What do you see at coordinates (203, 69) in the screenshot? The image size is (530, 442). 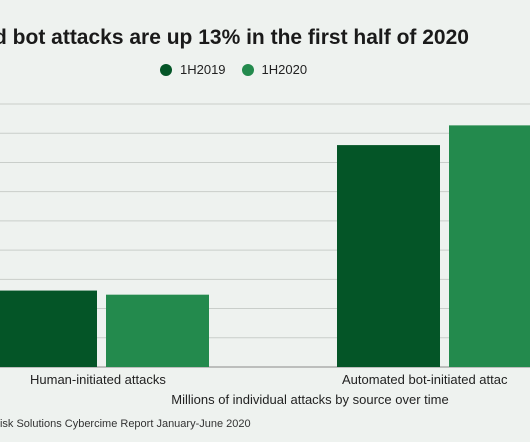 I see `legend-label-1h2019: 1H2019` at bounding box center [203, 69].